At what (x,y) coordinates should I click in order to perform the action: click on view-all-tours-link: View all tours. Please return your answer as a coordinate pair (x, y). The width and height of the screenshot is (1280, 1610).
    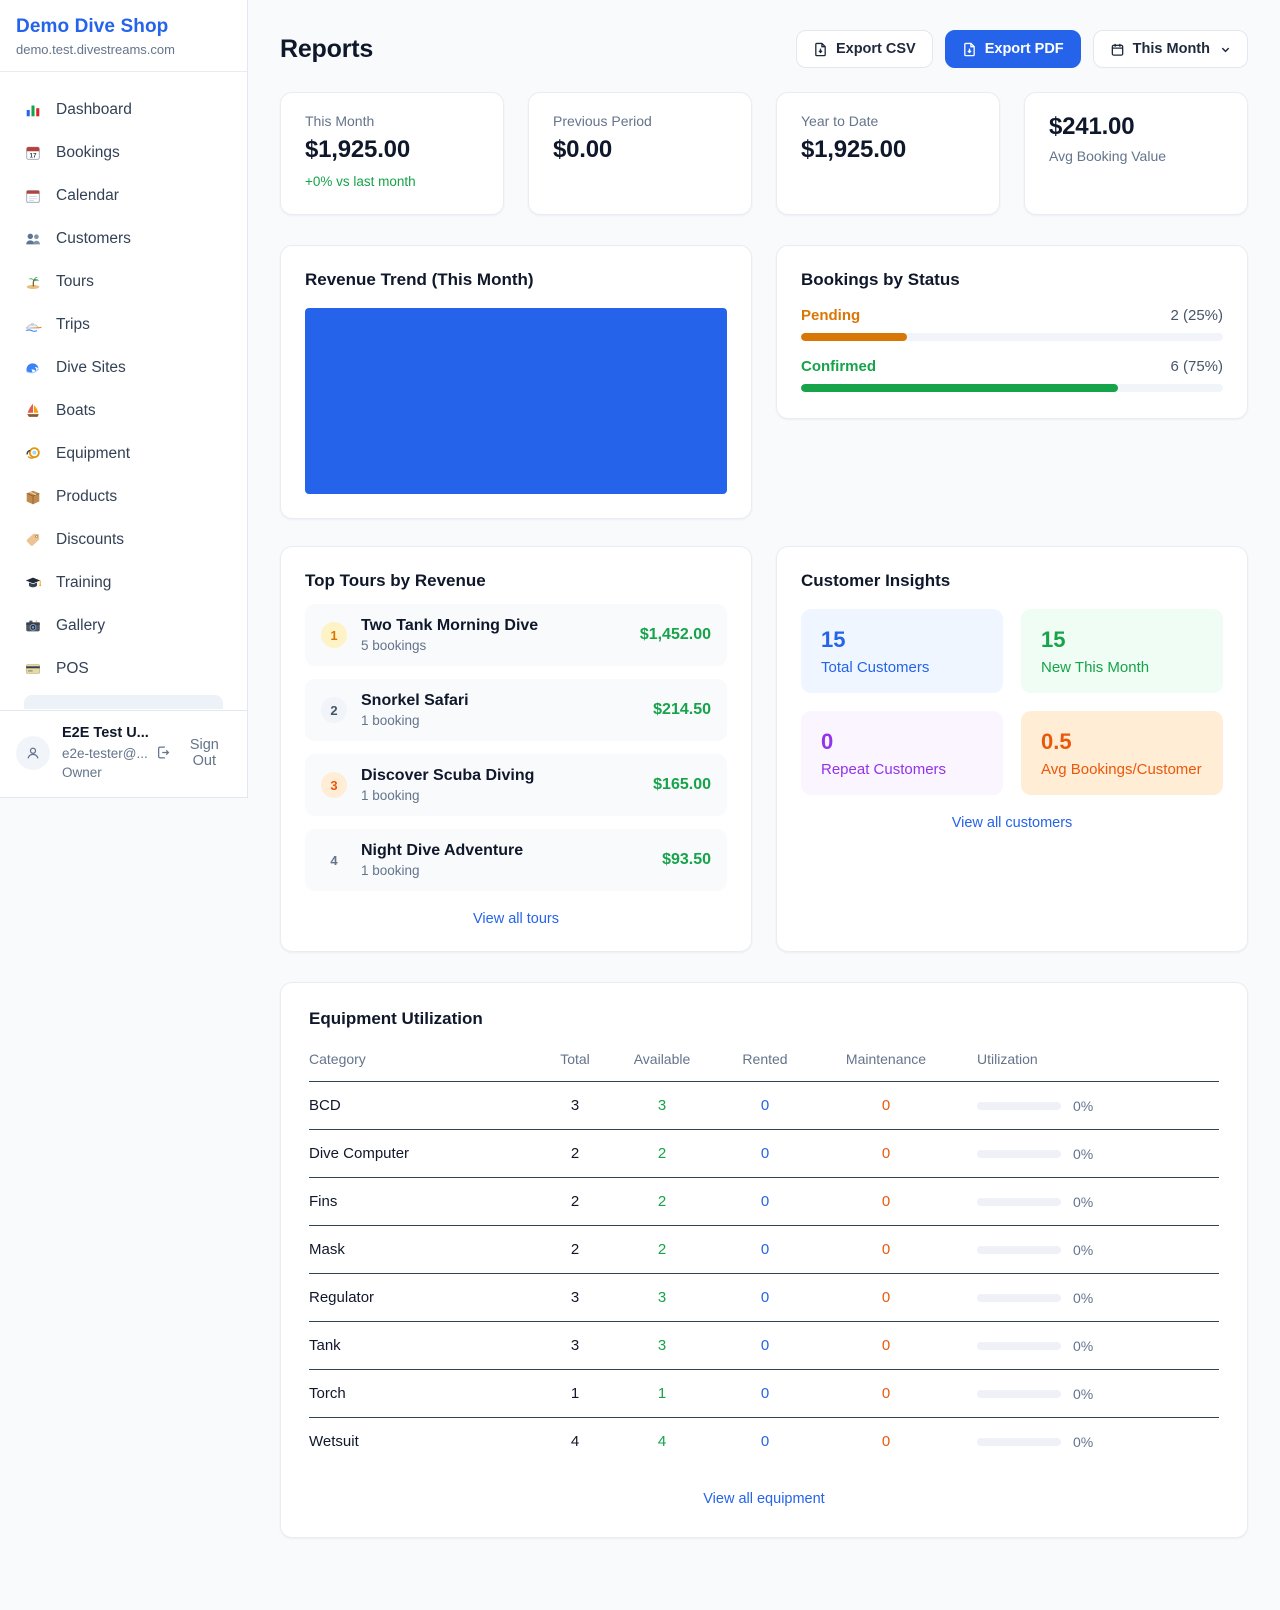
    Looking at the image, I should click on (516, 919).